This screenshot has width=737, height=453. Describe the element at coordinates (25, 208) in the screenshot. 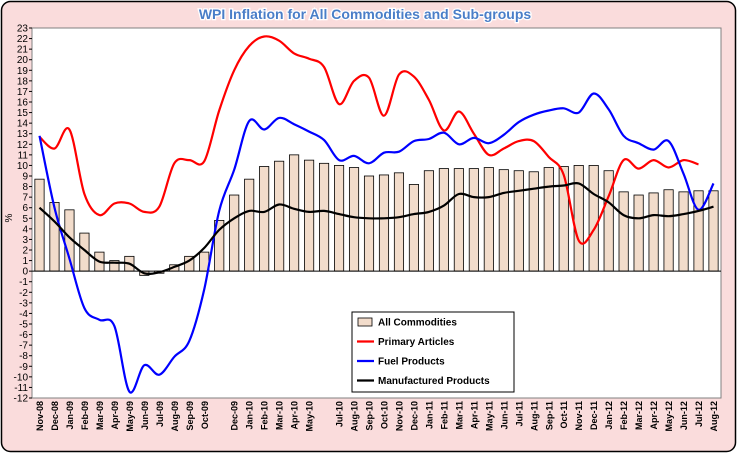

I see `y-tick-label: 6` at that location.